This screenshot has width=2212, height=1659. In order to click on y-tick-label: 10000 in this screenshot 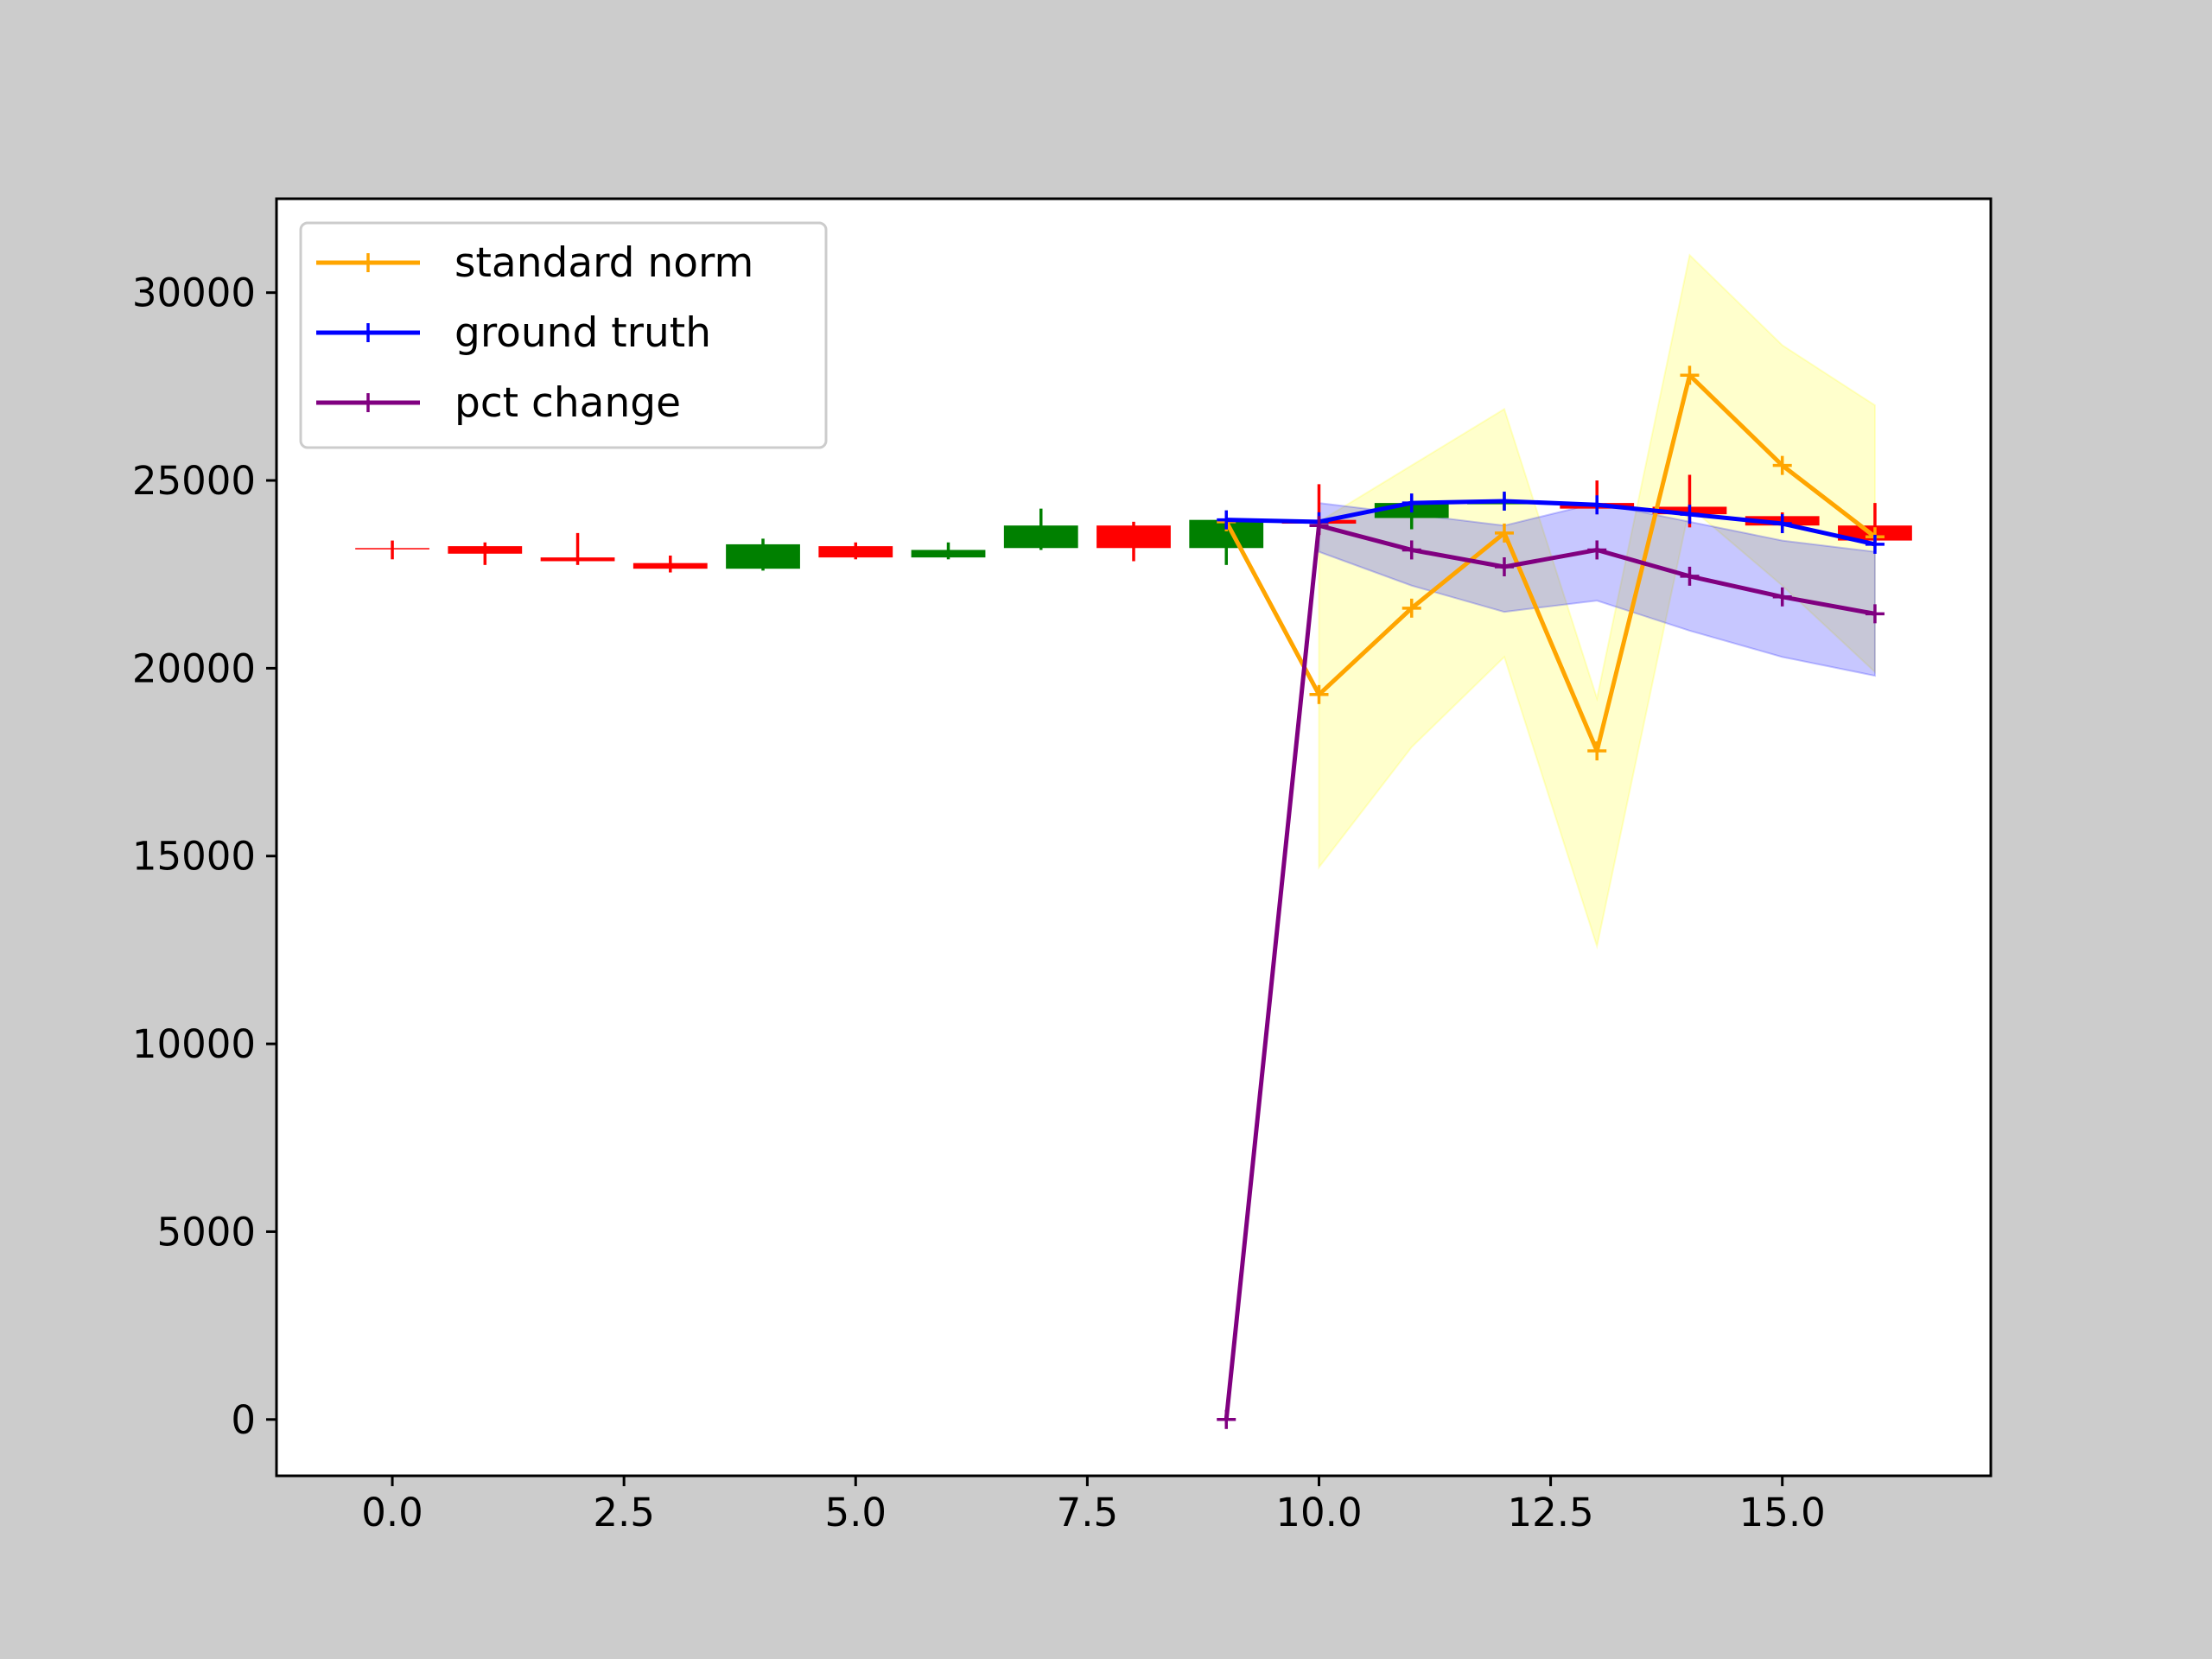, I will do `click(194, 1044)`.